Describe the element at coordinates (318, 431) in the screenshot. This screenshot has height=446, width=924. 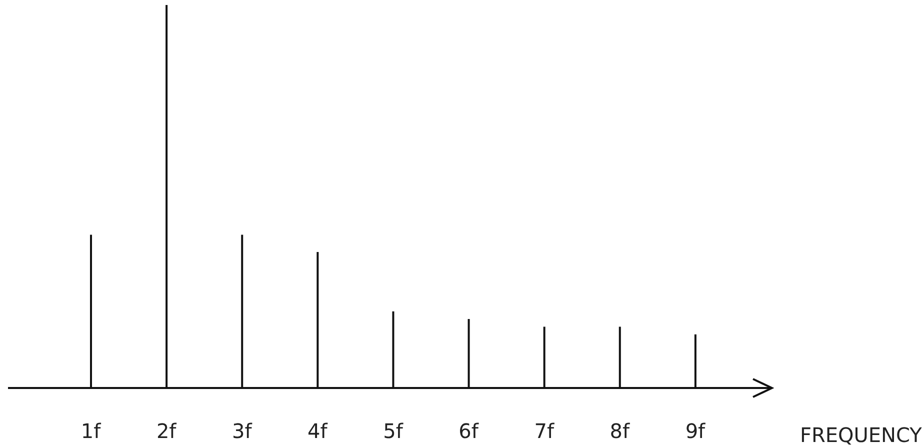
I see `x-tick-label: 4f` at that location.